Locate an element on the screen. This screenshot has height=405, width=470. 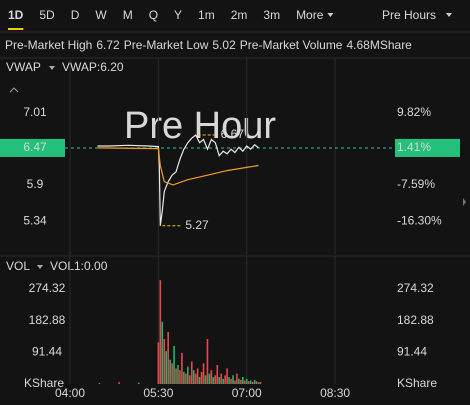
session-select: Pre Hours is located at coordinates (409, 15).